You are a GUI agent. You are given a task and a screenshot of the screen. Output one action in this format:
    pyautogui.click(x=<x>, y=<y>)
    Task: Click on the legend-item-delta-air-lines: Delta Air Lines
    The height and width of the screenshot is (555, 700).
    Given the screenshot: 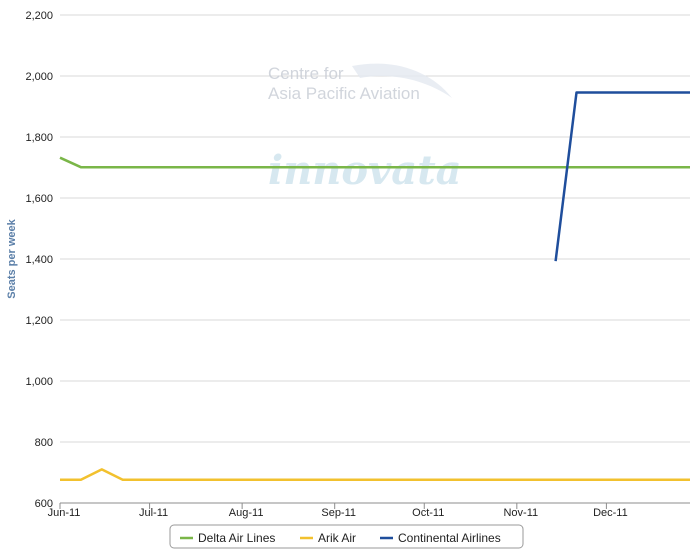 What is the action you would take?
    pyautogui.click(x=227, y=538)
    